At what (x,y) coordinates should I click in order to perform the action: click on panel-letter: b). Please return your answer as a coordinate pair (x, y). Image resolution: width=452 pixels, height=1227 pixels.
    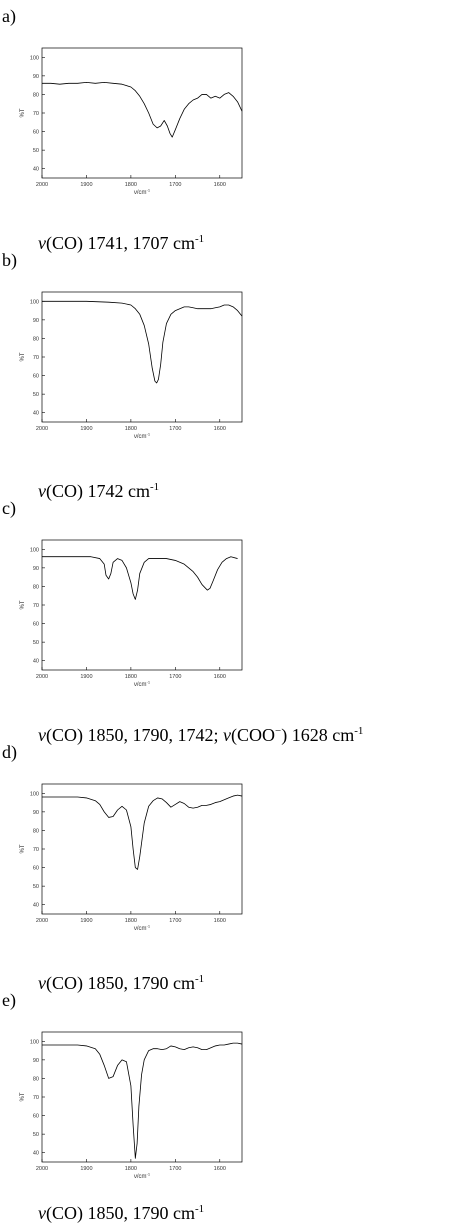
    Looking at the image, I should click on (9, 260).